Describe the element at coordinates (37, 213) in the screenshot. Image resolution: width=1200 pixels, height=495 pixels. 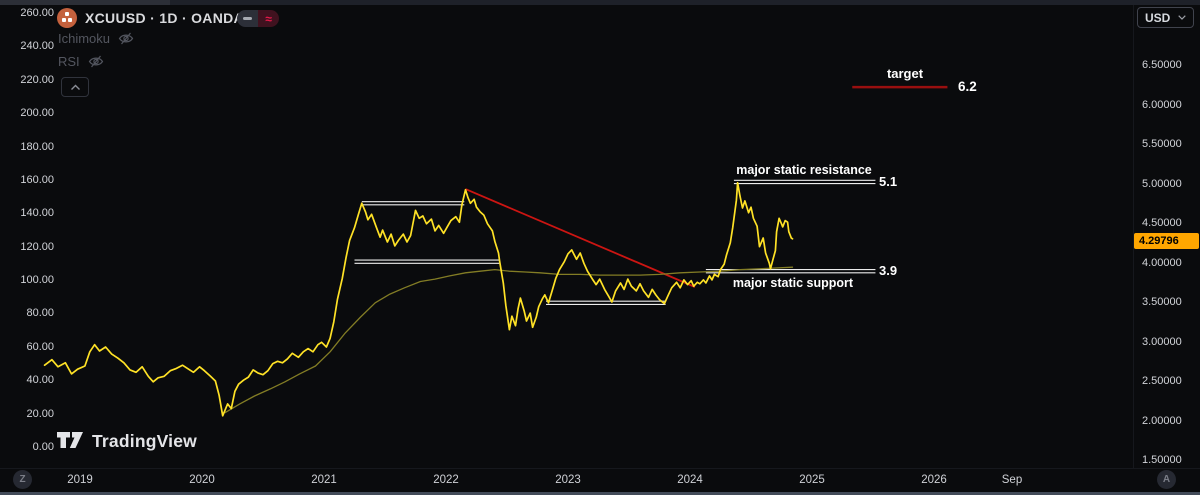
I see `left-price-tick: 140.00` at that location.